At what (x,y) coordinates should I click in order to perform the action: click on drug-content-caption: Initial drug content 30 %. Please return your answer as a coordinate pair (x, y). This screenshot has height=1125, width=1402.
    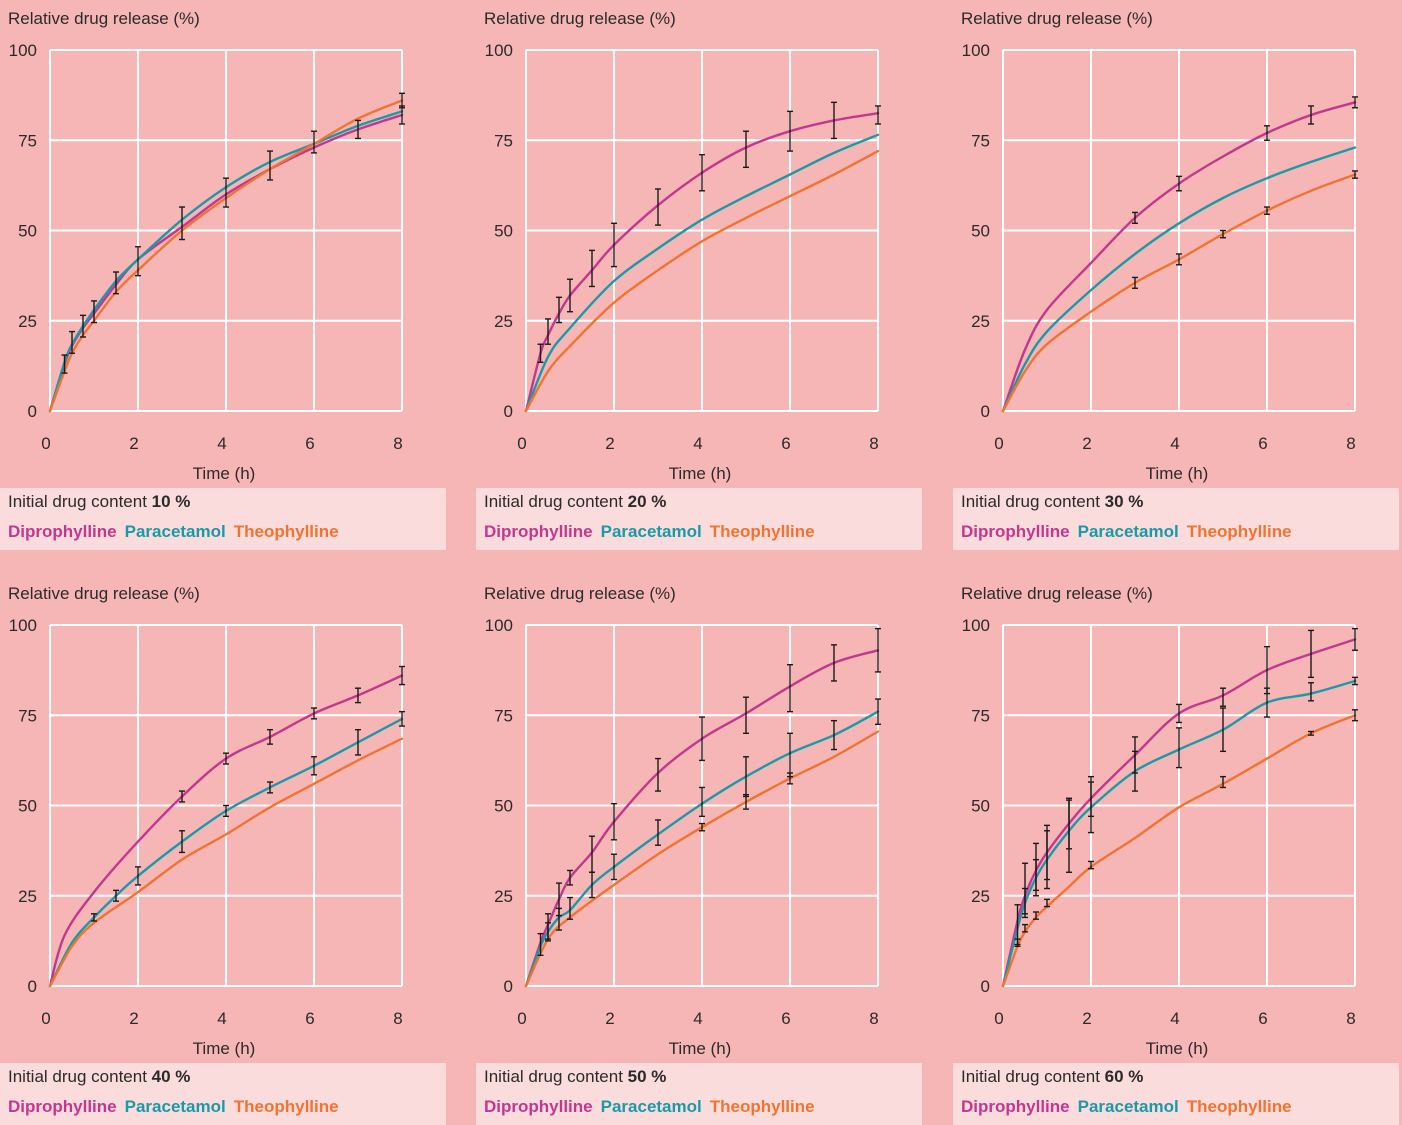
    Looking at the image, I should click on (1052, 502).